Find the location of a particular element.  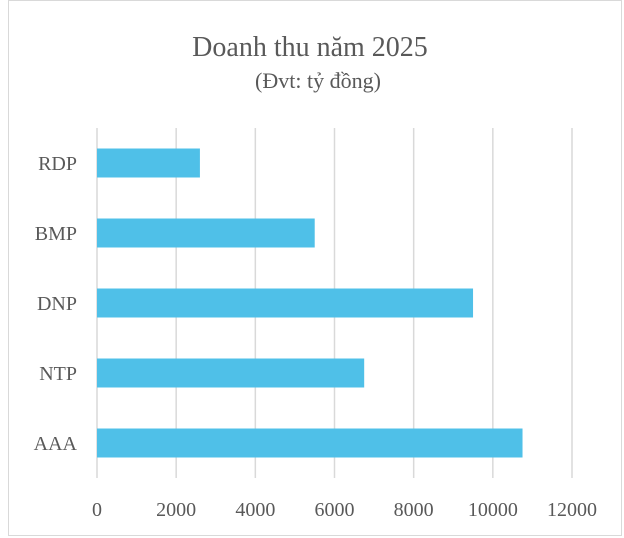

x-tick-labels: 0 2000 4000 6000 8000 10000 12000 is located at coordinates (344, 510).